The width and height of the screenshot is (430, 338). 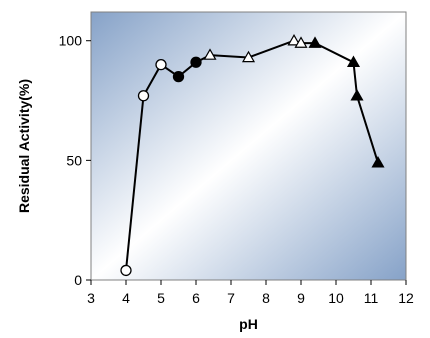 I want to click on x-tick-label: 3, so click(x=91, y=298).